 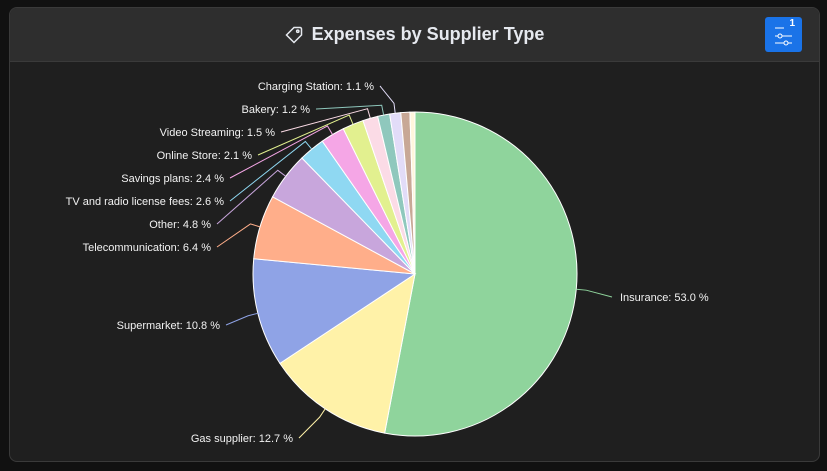 What do you see at coordinates (172, 179) in the screenshot?
I see `slice-label: Savings plans: 2.4 %` at bounding box center [172, 179].